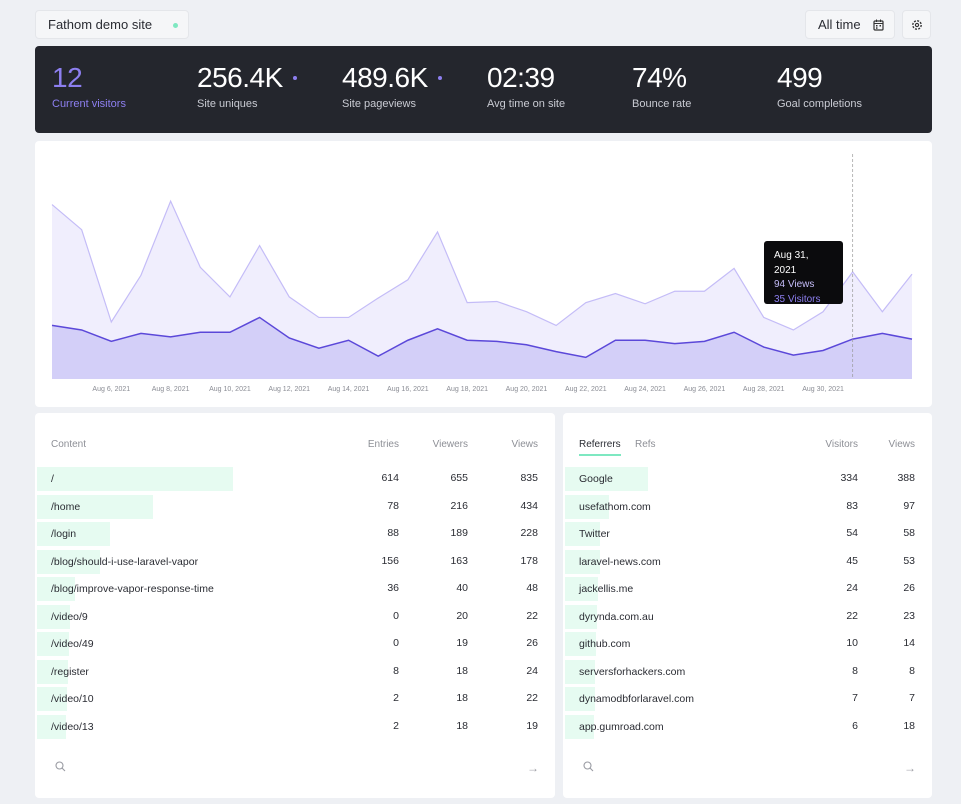  Describe the element at coordinates (741, 506) in the screenshot. I see `table-row: usefathom.com 83 97` at that location.